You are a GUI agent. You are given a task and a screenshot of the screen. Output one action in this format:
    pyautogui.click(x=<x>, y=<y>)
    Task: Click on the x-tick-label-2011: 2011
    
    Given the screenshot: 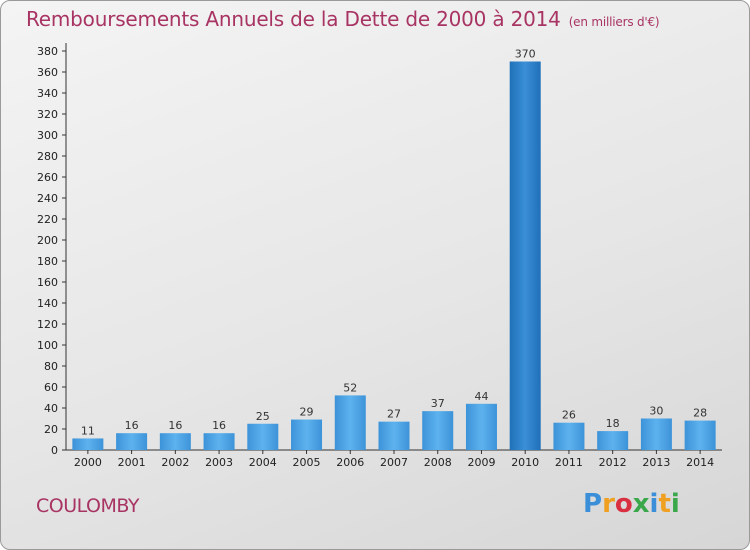 What is the action you would take?
    pyautogui.click(x=569, y=462)
    